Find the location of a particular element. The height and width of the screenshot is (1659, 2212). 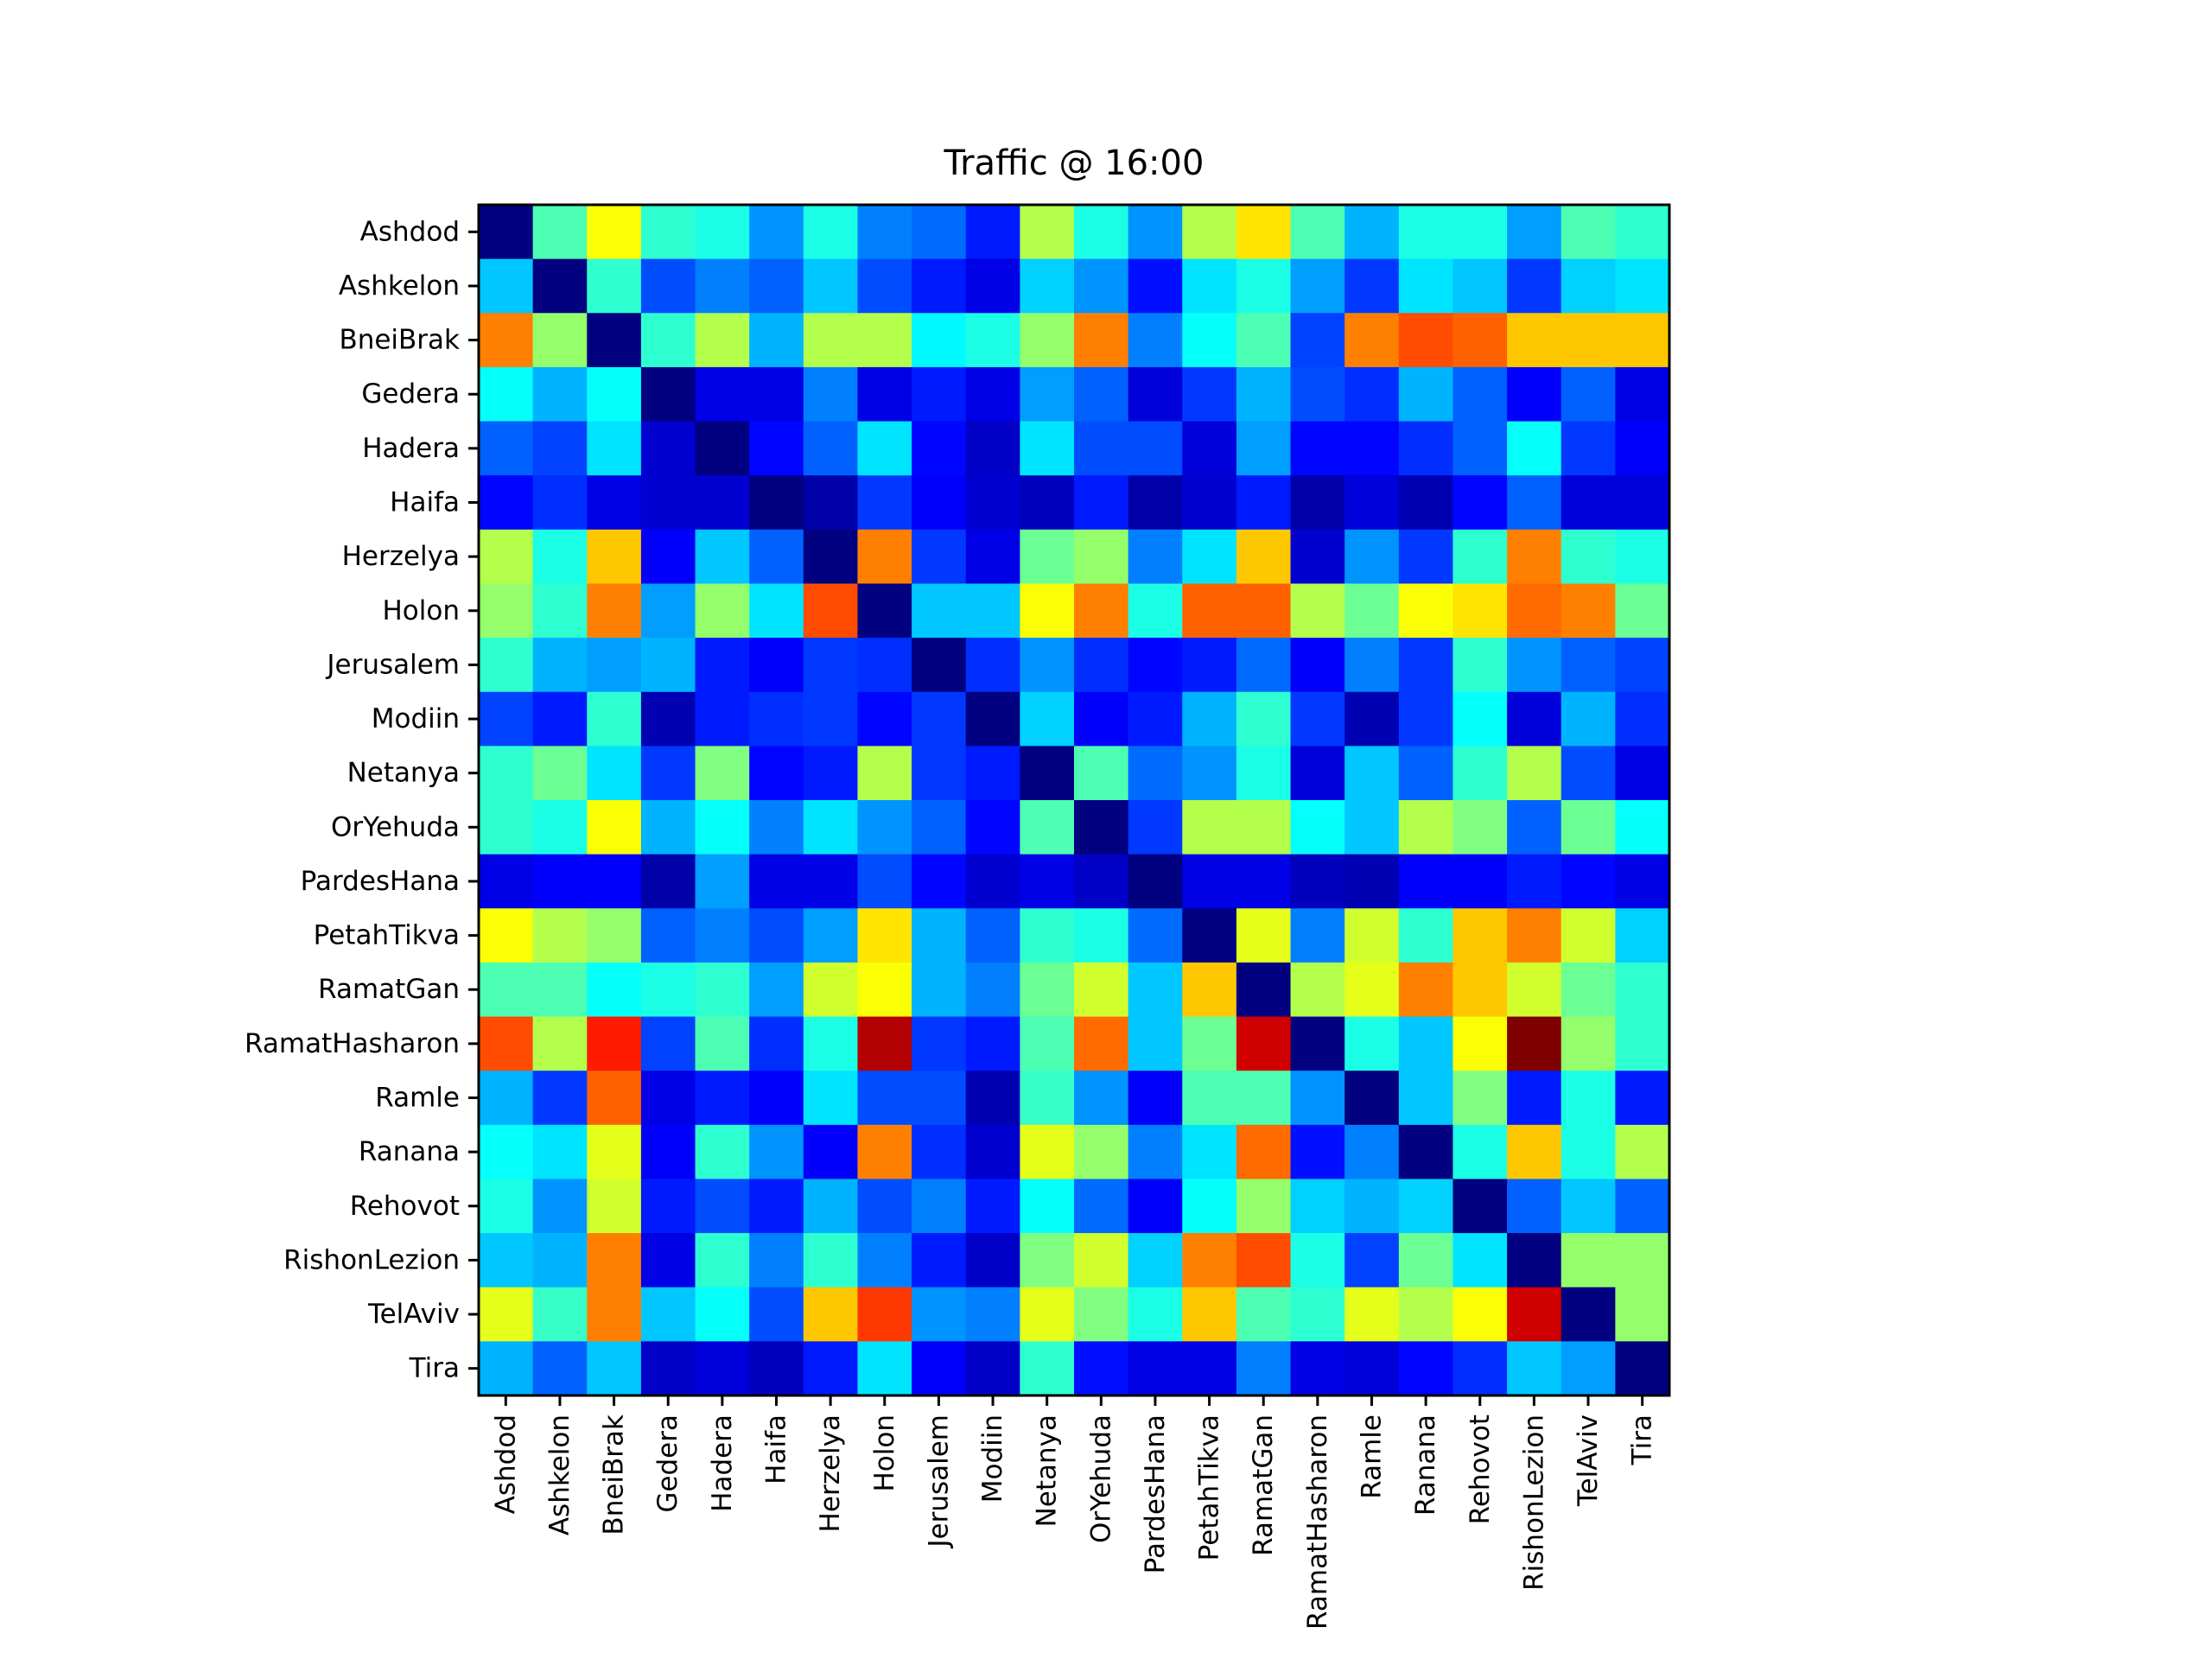

x-tick-label: Ranana is located at coordinates (1425, 1465).